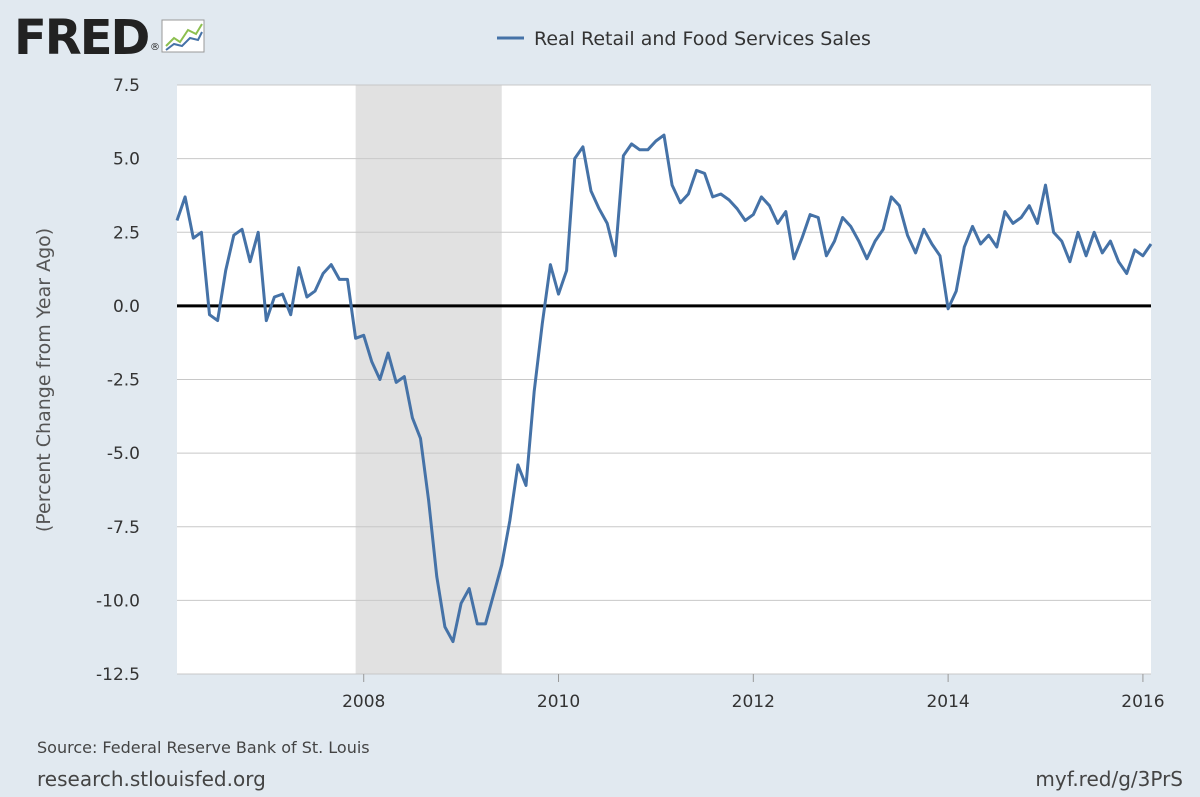 The image size is (1200, 797). I want to click on y-tick-label: -7.5, so click(123, 528).